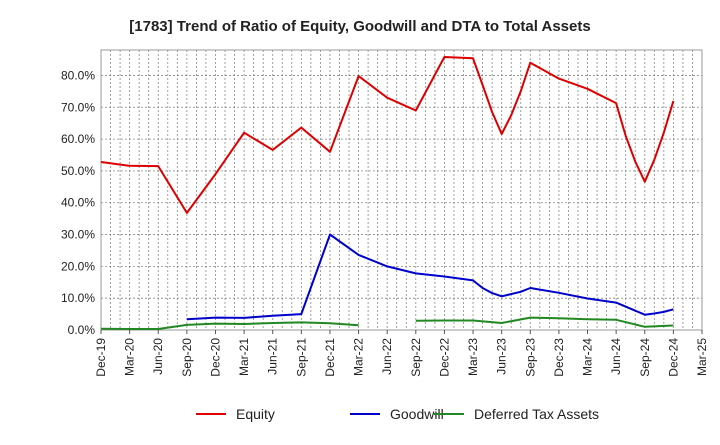 This screenshot has height=445, width=720. Describe the element at coordinates (588, 357) in the screenshot. I see `x-tick-label: Mar-24` at that location.